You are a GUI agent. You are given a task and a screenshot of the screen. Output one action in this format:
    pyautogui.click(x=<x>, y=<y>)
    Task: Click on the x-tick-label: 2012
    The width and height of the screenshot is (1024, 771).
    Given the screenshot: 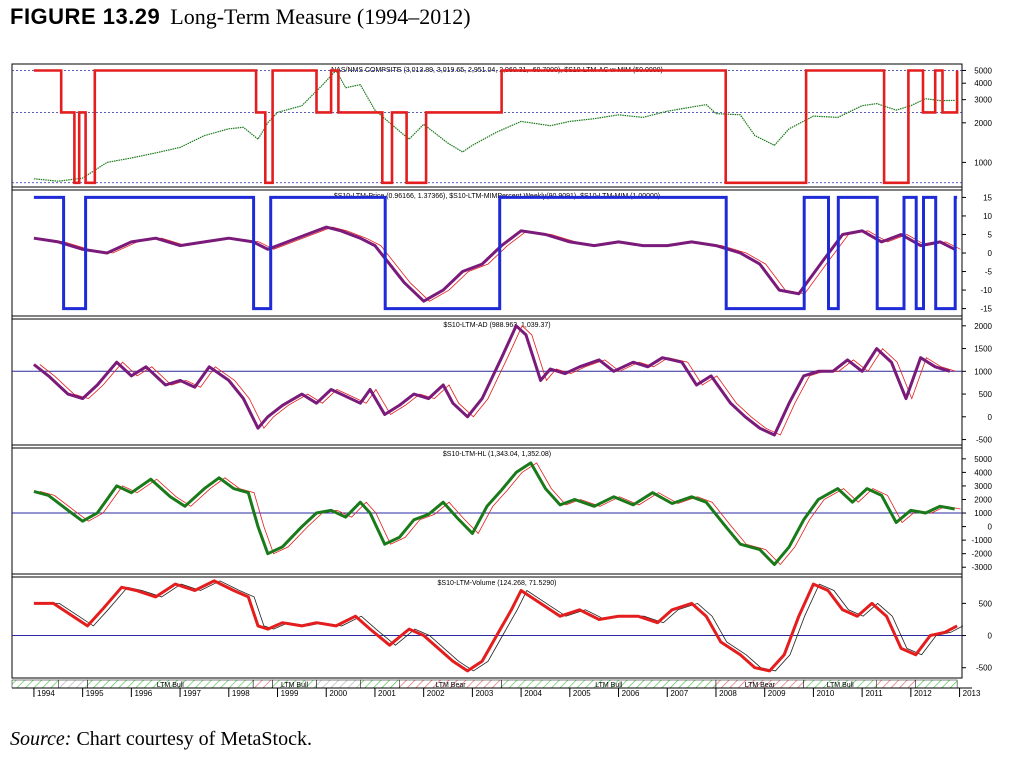 What is the action you would take?
    pyautogui.click(x=923, y=693)
    